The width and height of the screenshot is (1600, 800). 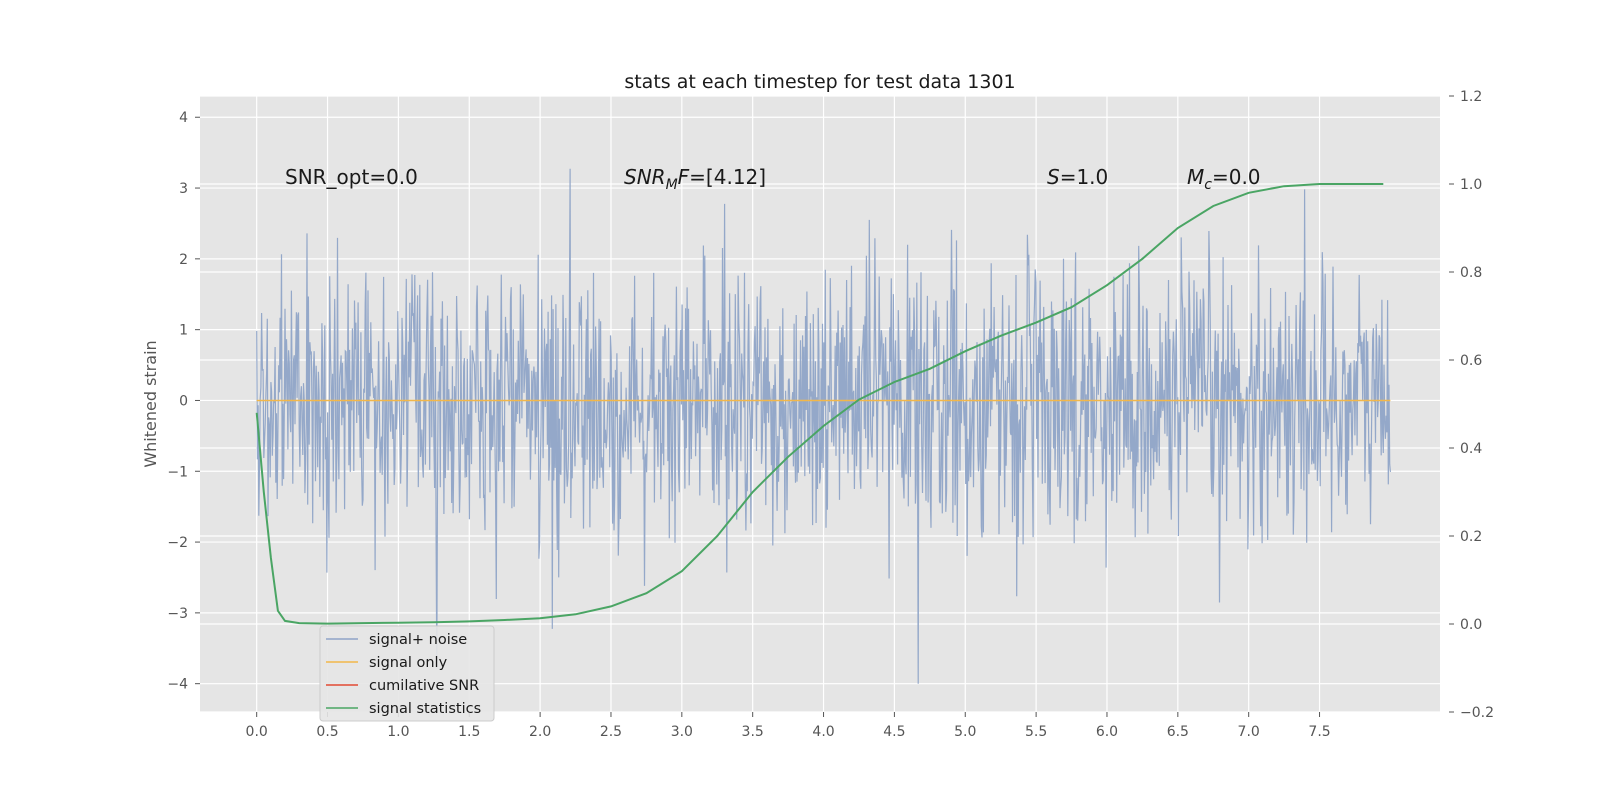 I want to click on y2-tick-label-0: −0.2, so click(x=1477, y=713).